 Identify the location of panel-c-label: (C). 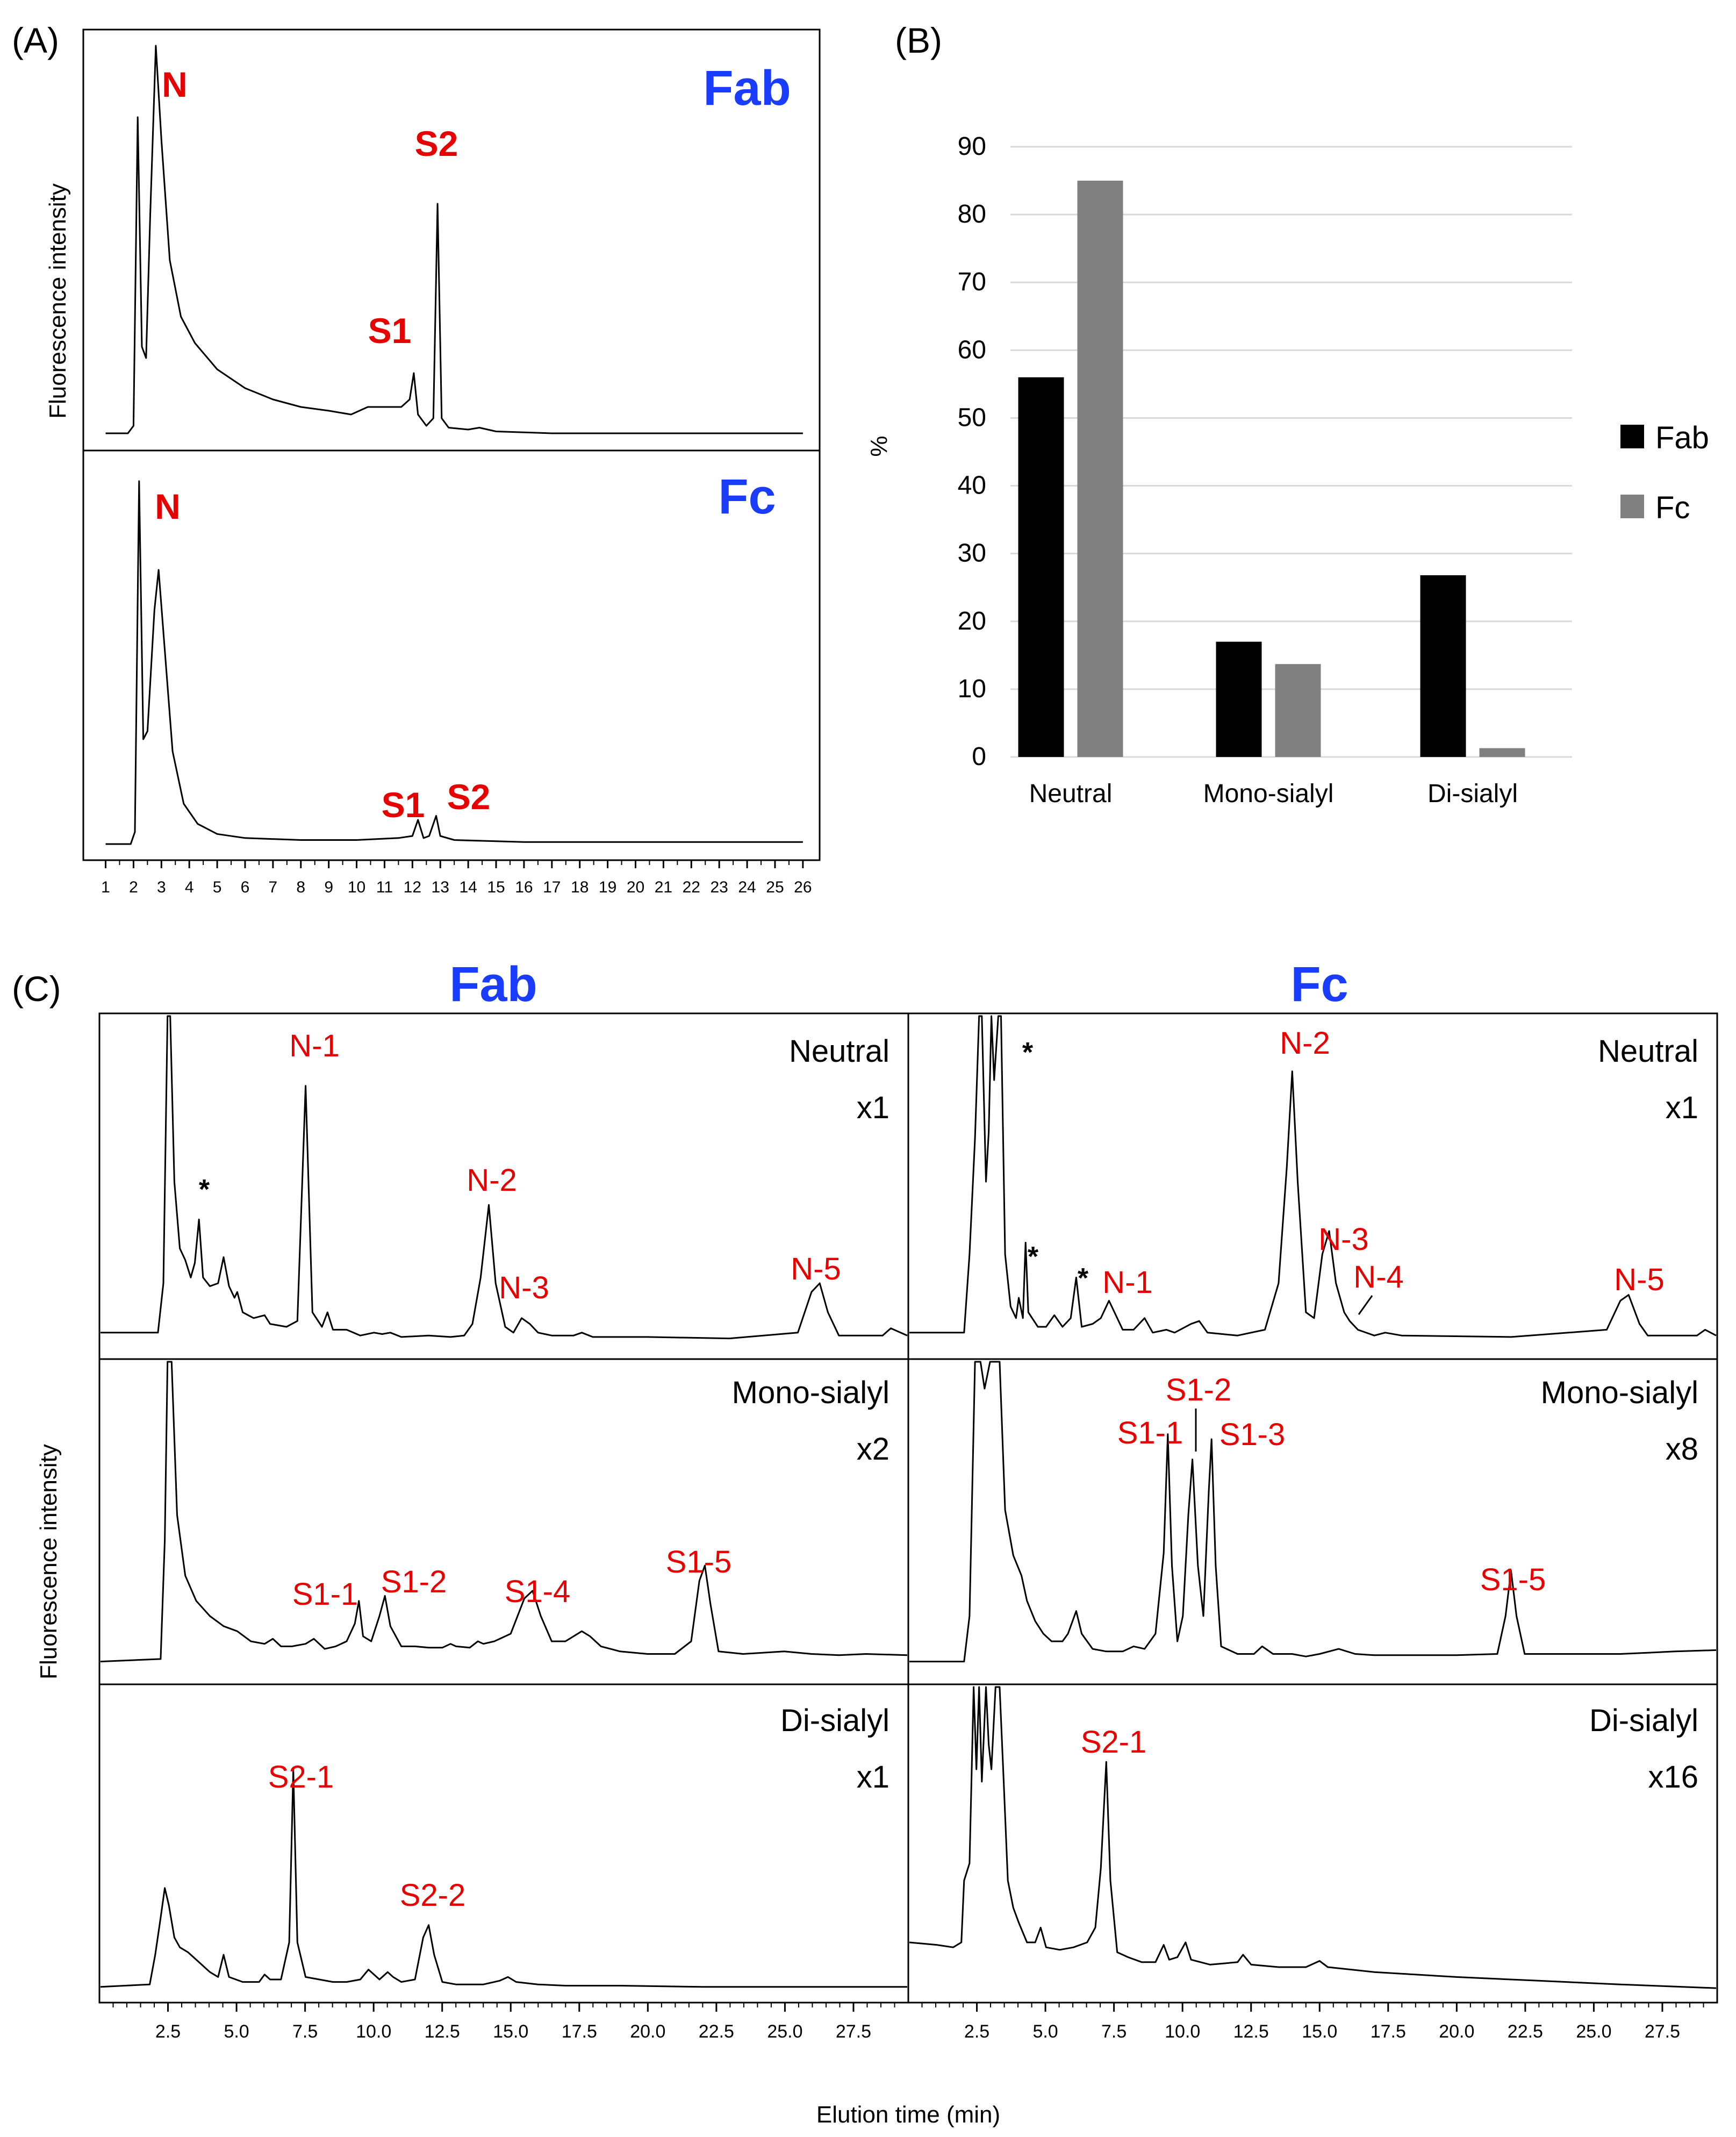
(36, 989).